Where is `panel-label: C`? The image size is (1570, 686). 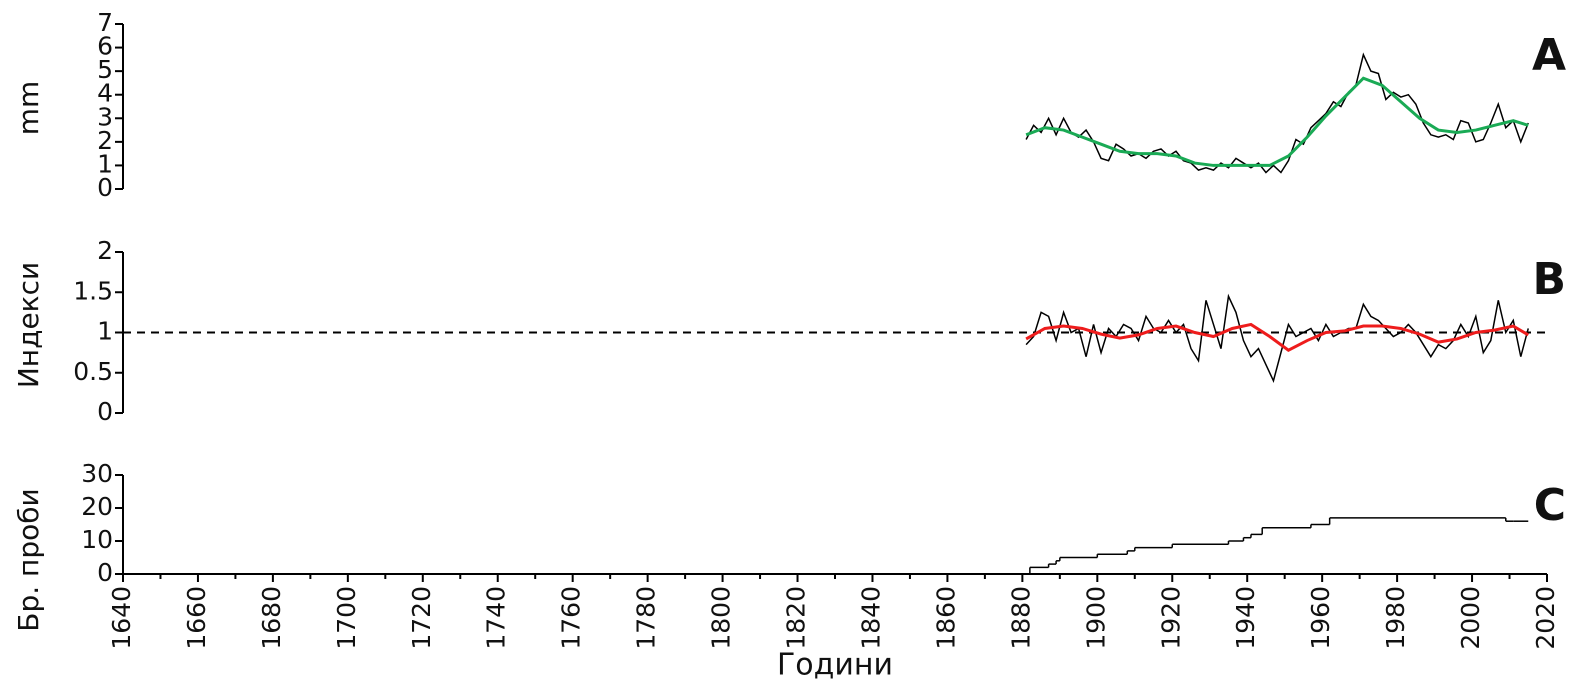 panel-label: C is located at coordinates (1550, 505).